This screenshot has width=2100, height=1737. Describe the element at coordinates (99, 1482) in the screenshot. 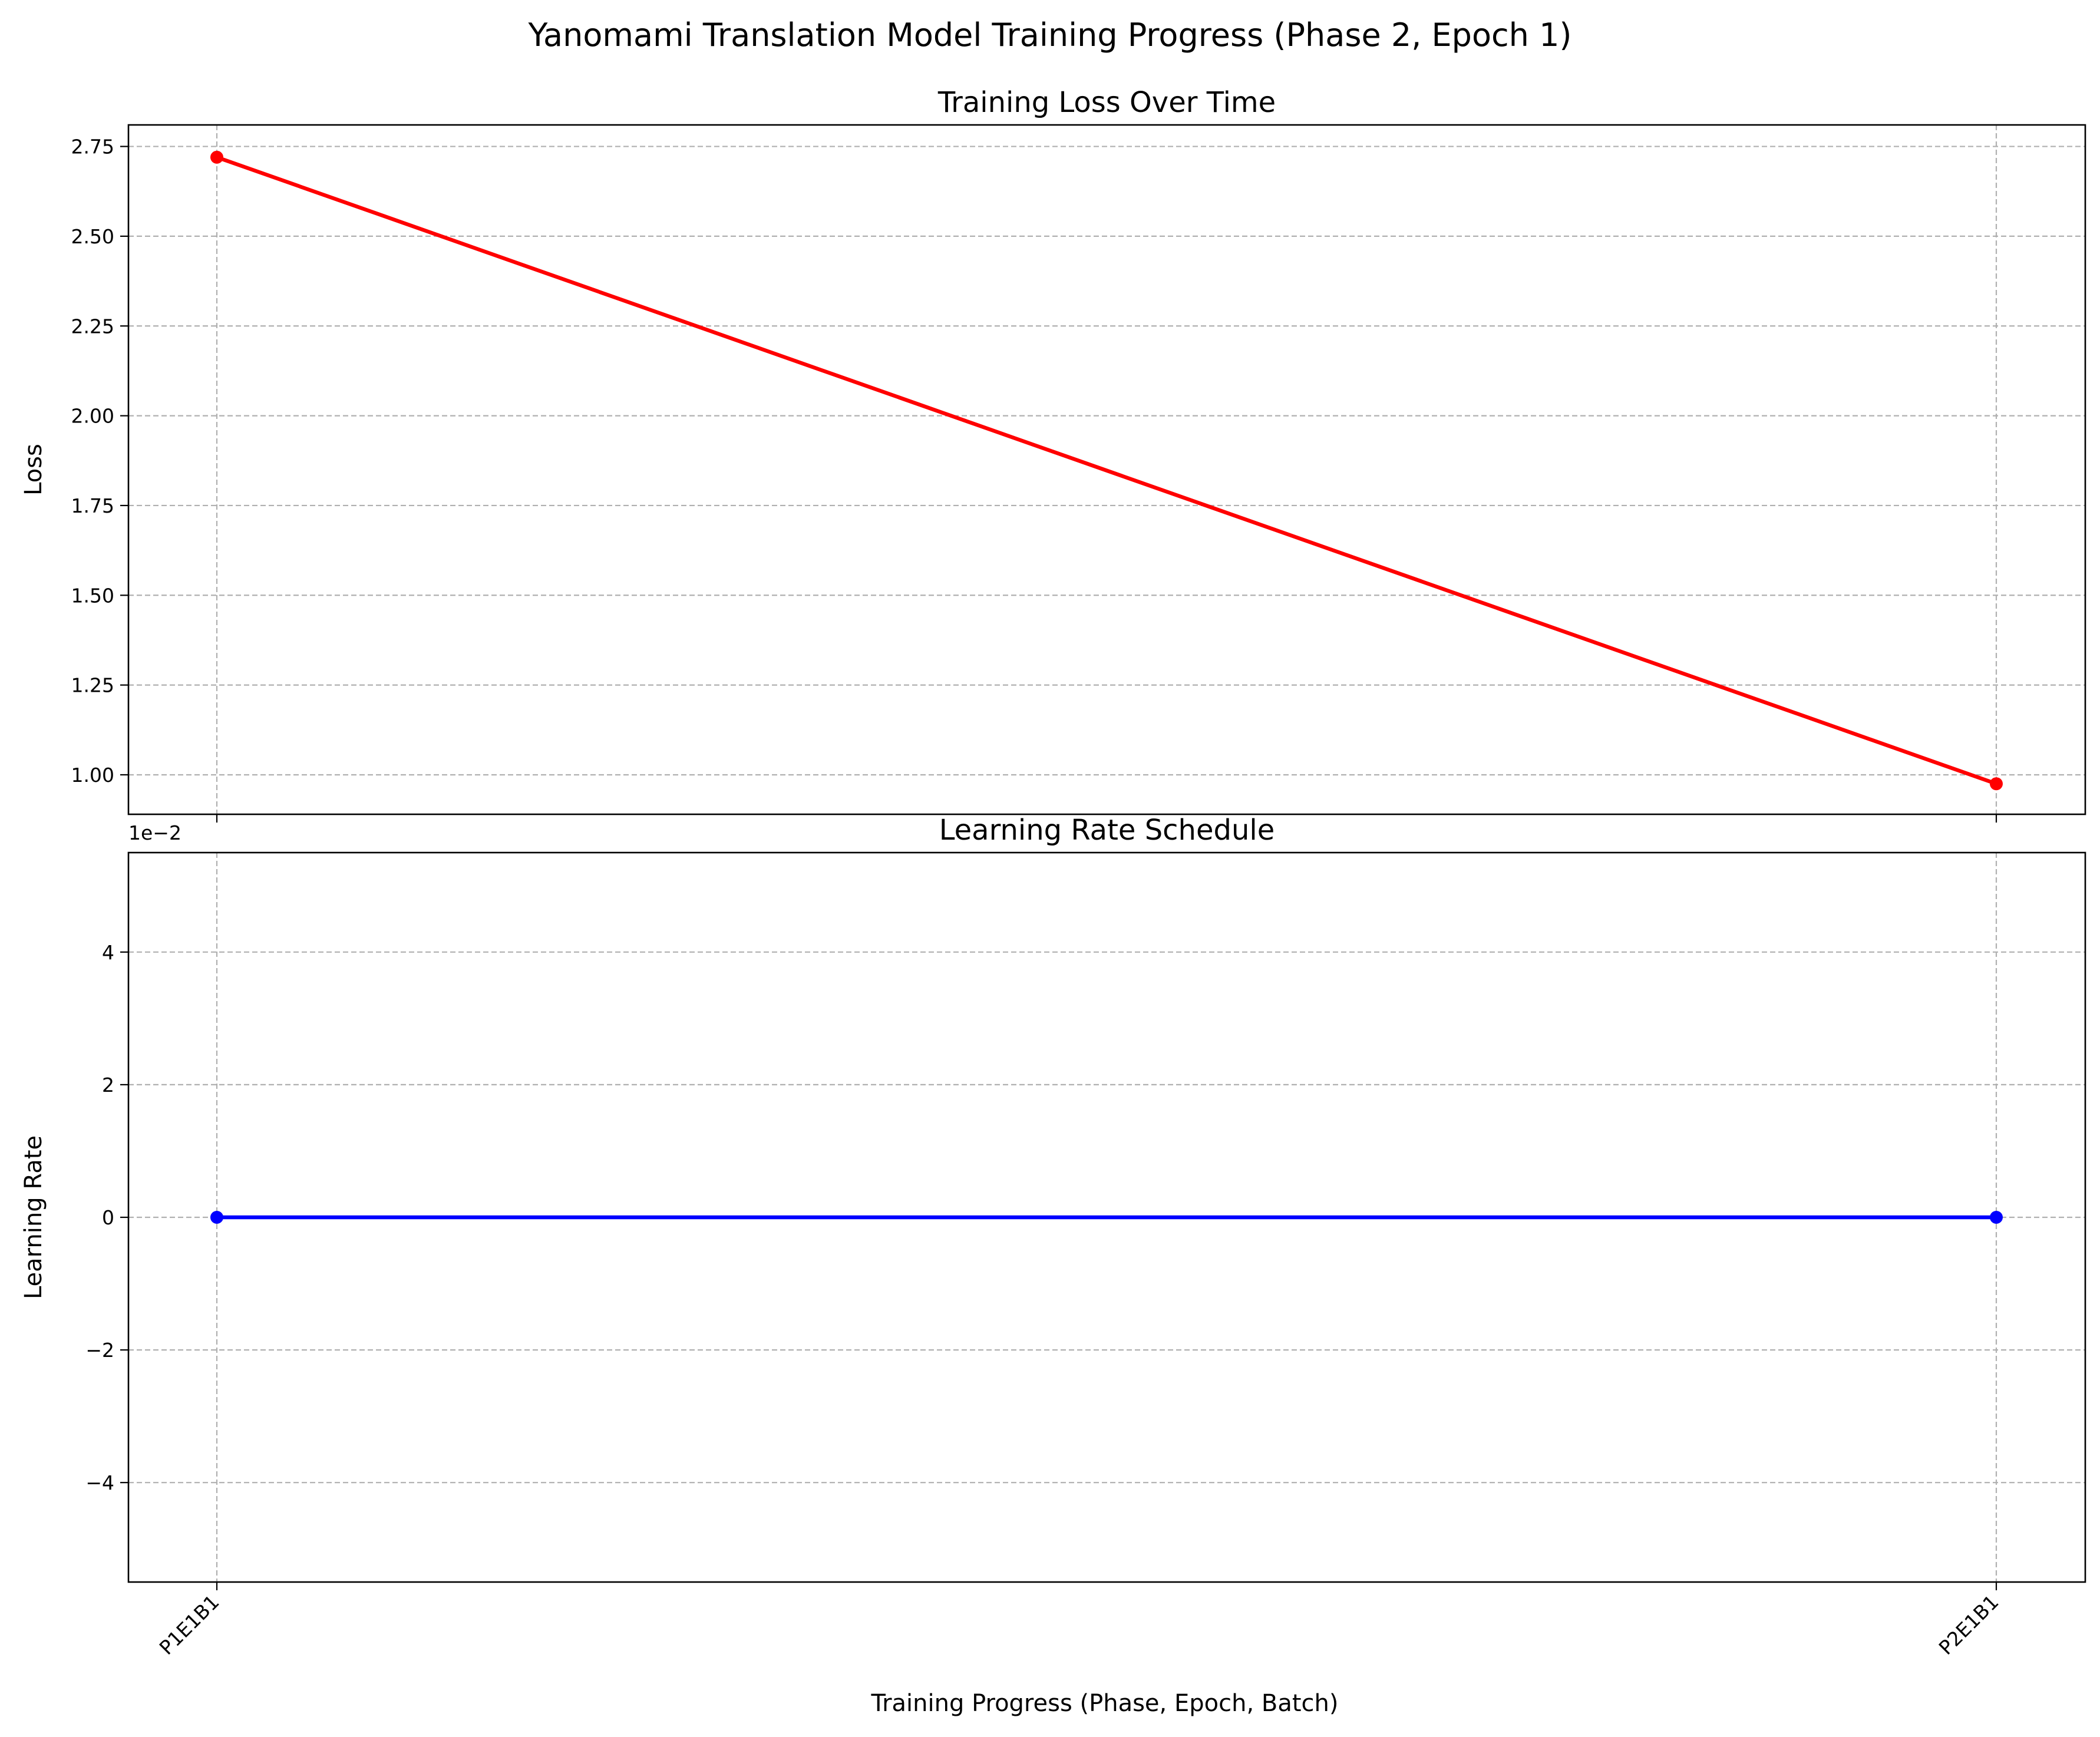

I see `y-tick-label: −4` at that location.